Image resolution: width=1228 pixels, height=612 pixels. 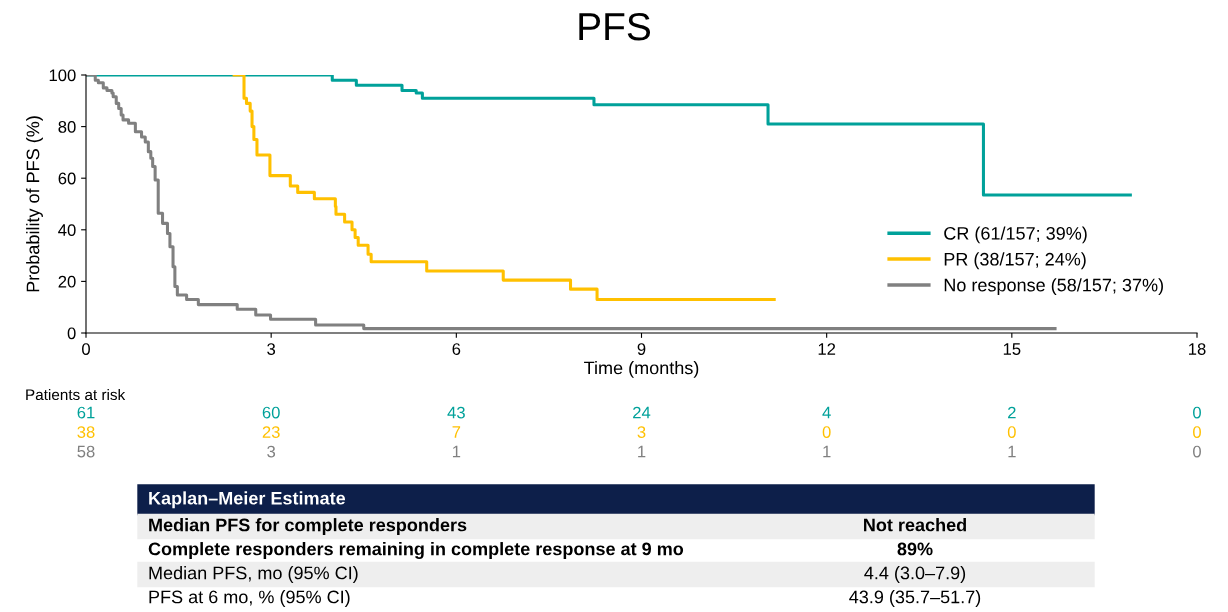 I want to click on text: 43, so click(x=456, y=412).